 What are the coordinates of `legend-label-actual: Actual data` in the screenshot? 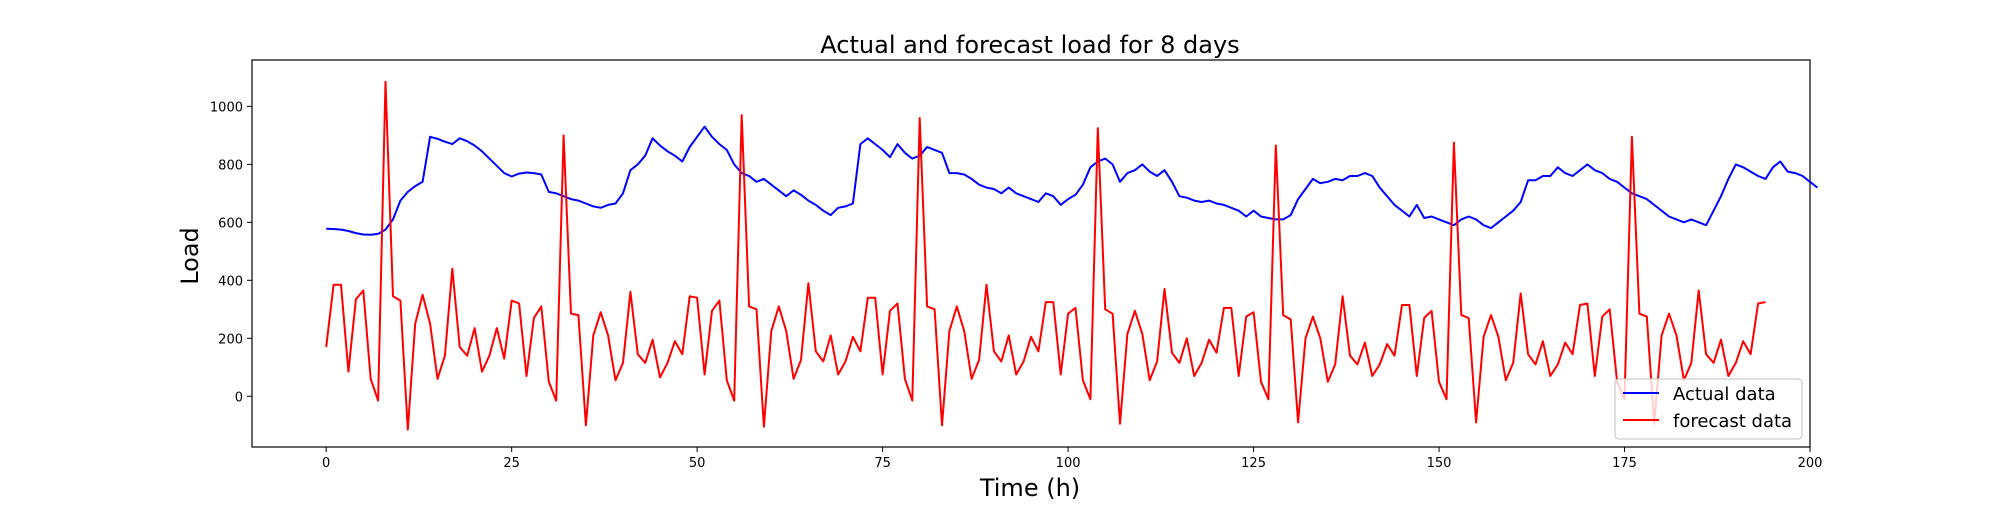 It's located at (1724, 394).